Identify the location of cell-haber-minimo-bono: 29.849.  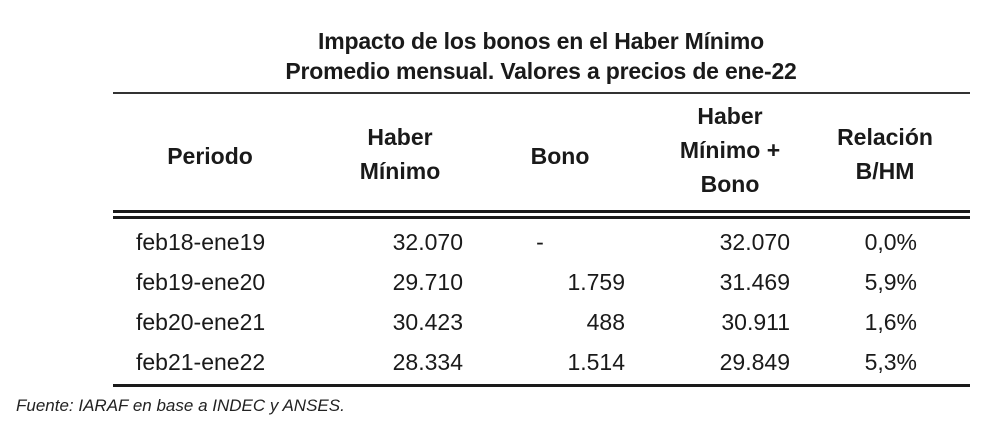
(754, 362).